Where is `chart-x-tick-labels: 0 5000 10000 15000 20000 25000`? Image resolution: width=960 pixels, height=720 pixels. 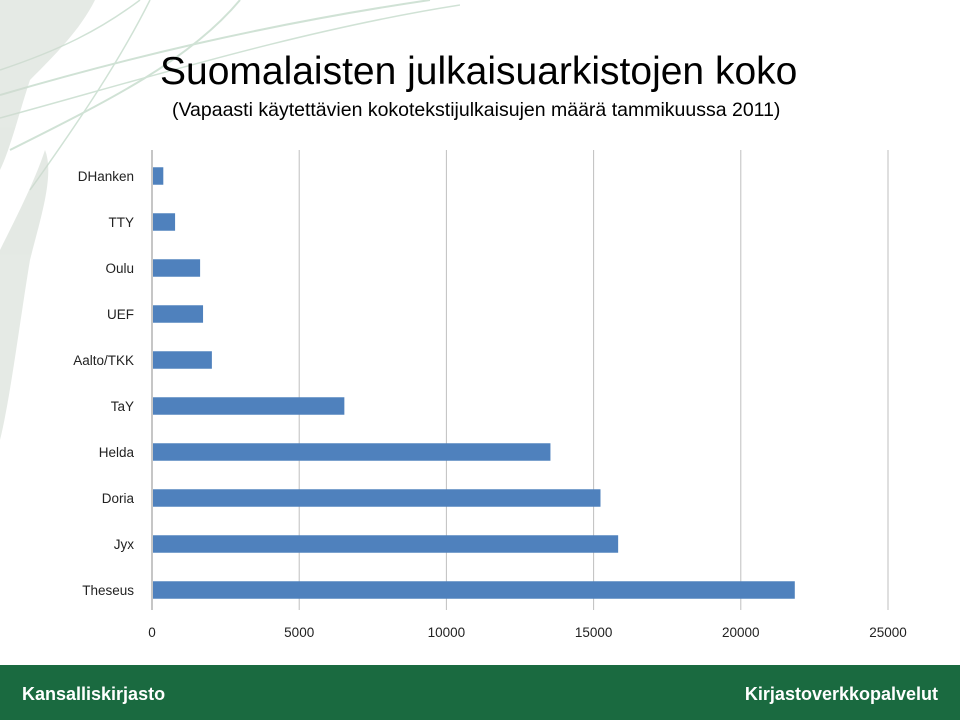
chart-x-tick-labels: 0 5000 10000 15000 20000 25000 is located at coordinates (527, 632).